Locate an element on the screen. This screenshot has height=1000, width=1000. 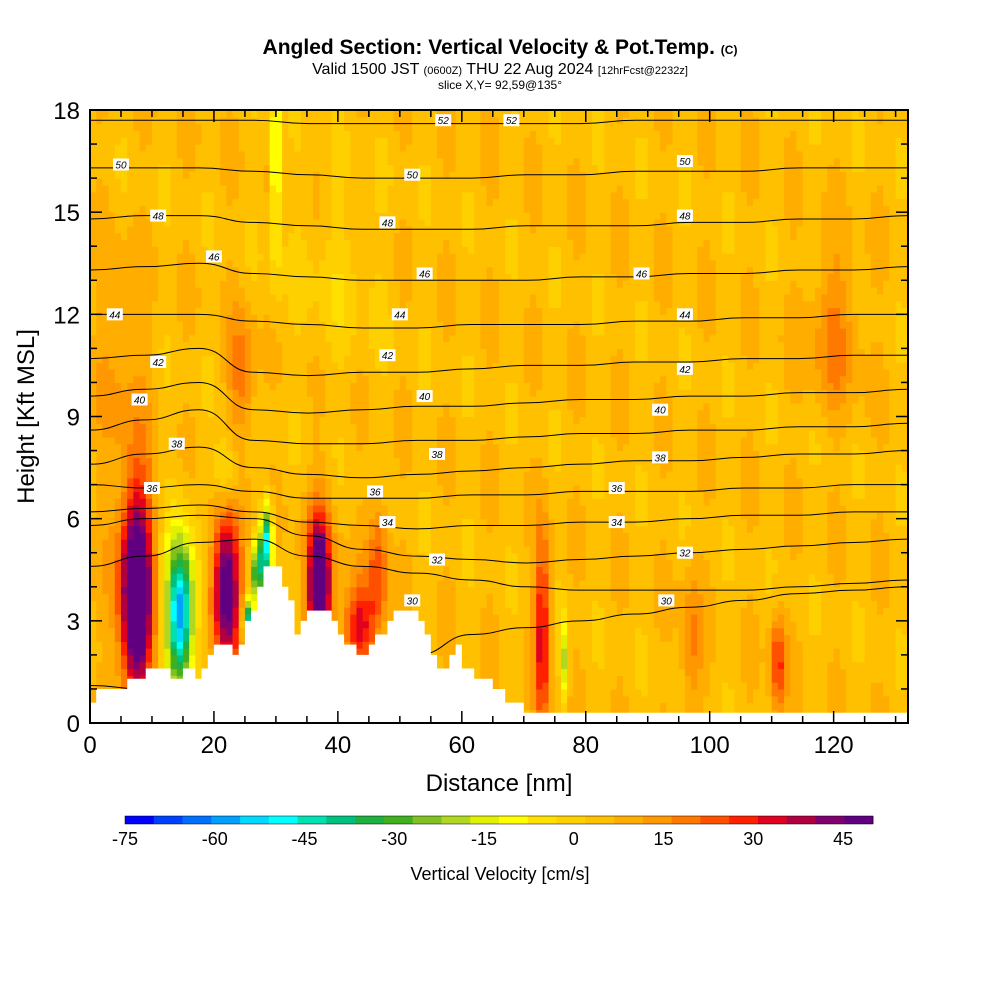
contour-label: 32 is located at coordinates (437, 560).